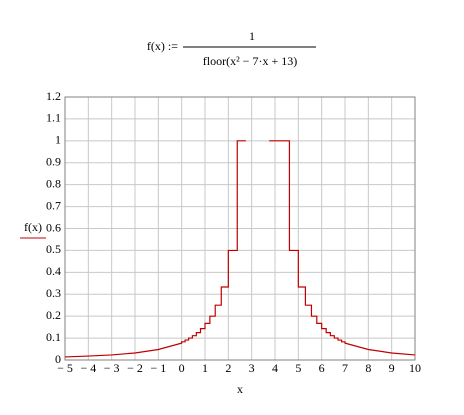 Image resolution: width=464 pixels, height=415 pixels. I want to click on y-tick-label: 0.1, so click(53, 337).